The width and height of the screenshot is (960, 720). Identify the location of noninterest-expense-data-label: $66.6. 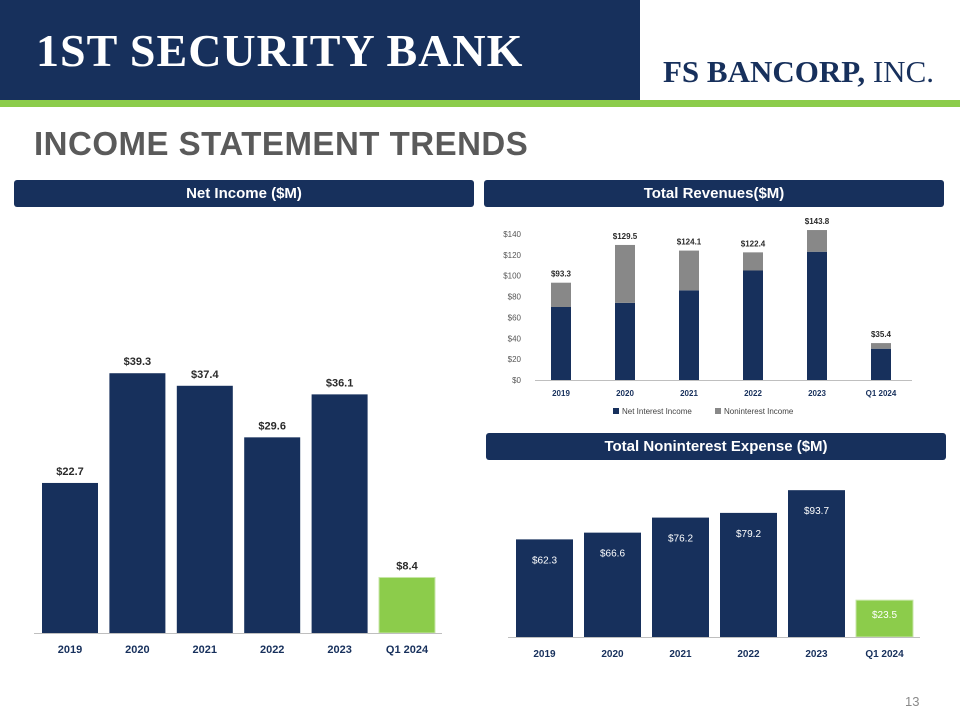
(612, 554).